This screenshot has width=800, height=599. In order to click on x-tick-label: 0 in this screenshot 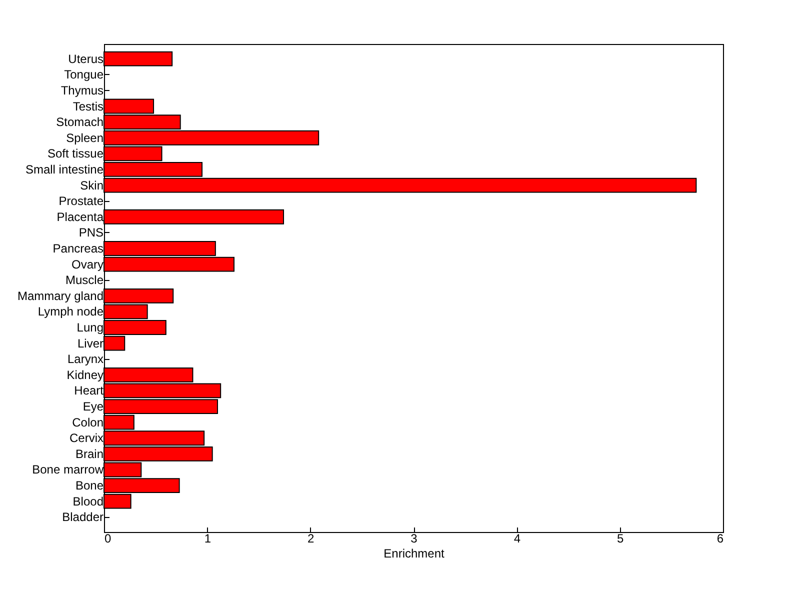, I will do `click(108, 539)`.